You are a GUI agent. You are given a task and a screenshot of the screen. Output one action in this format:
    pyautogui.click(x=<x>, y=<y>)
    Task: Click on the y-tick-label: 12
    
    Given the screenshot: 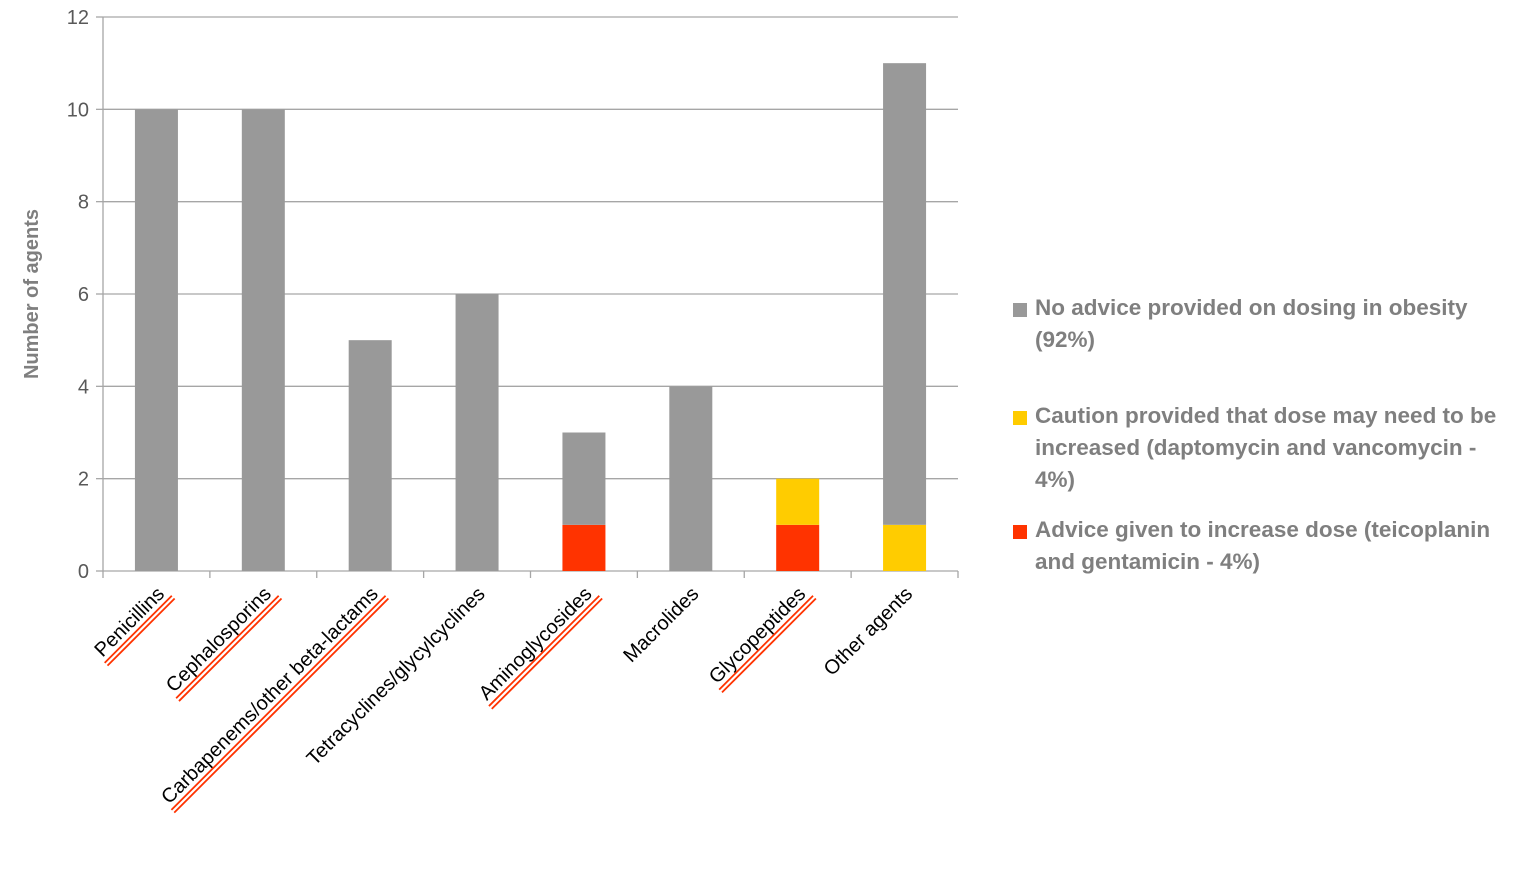 What is the action you would take?
    pyautogui.click(x=78, y=18)
    